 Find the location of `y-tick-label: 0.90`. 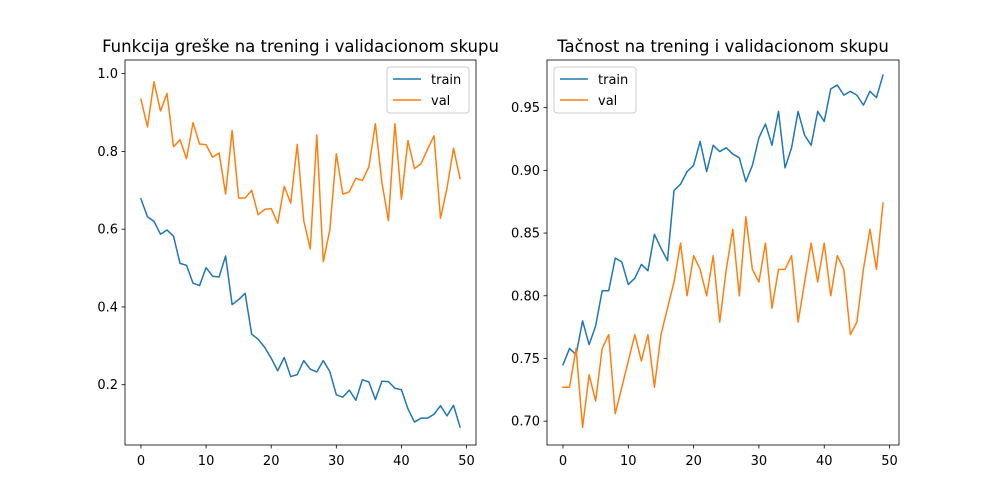

y-tick-label: 0.90 is located at coordinates (525, 171).